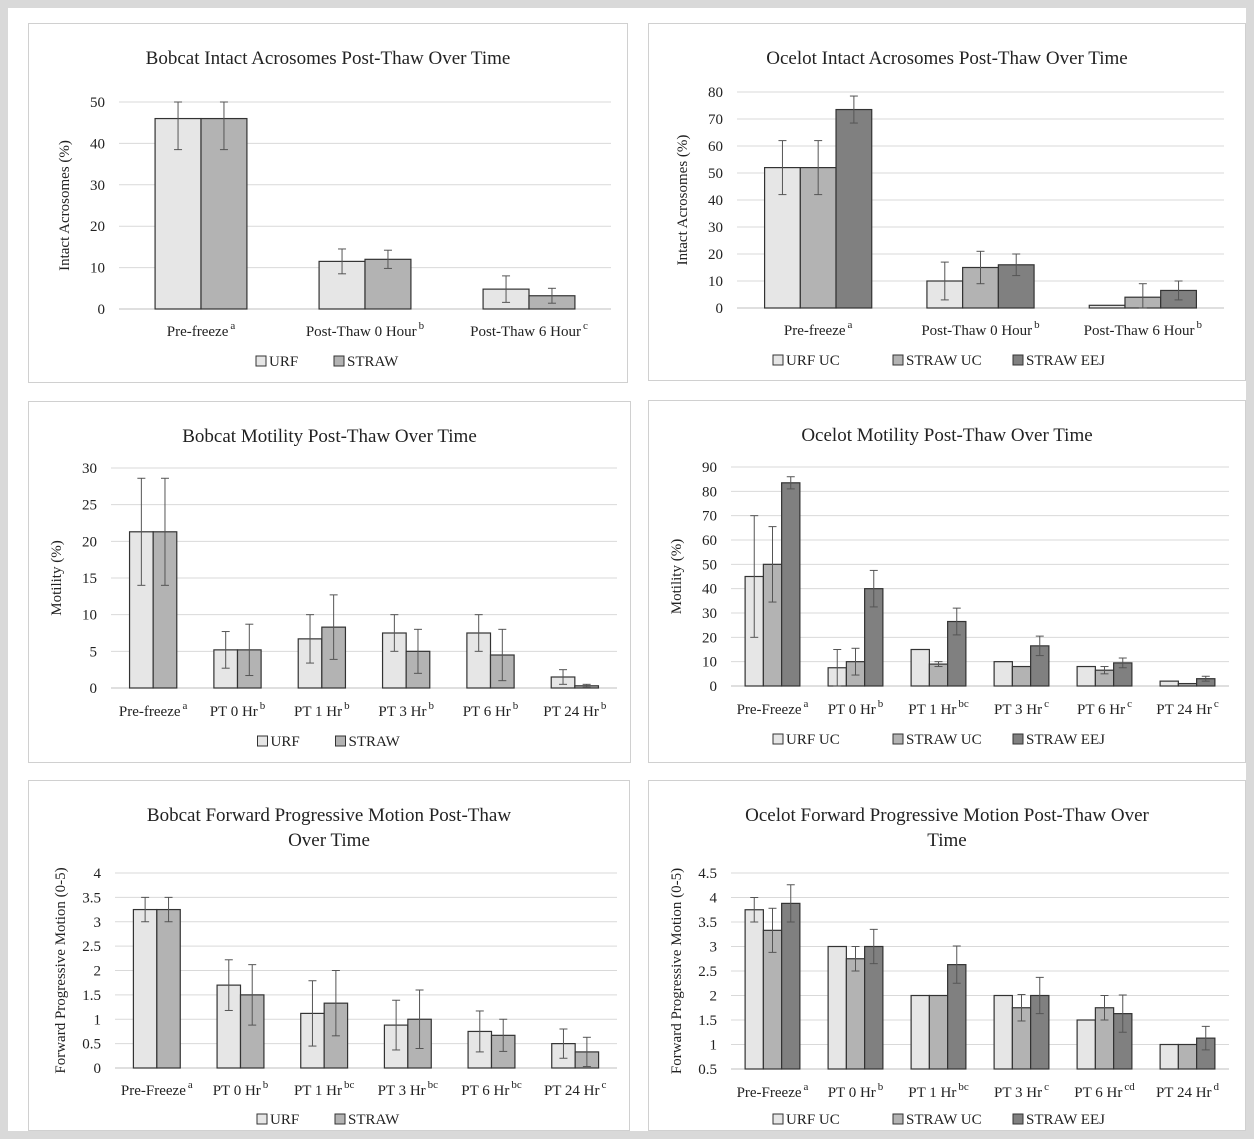 This screenshot has width=1254, height=1139. Describe the element at coordinates (769, 710) in the screenshot. I see `x-tick-text: Pre-Freeze` at that location.